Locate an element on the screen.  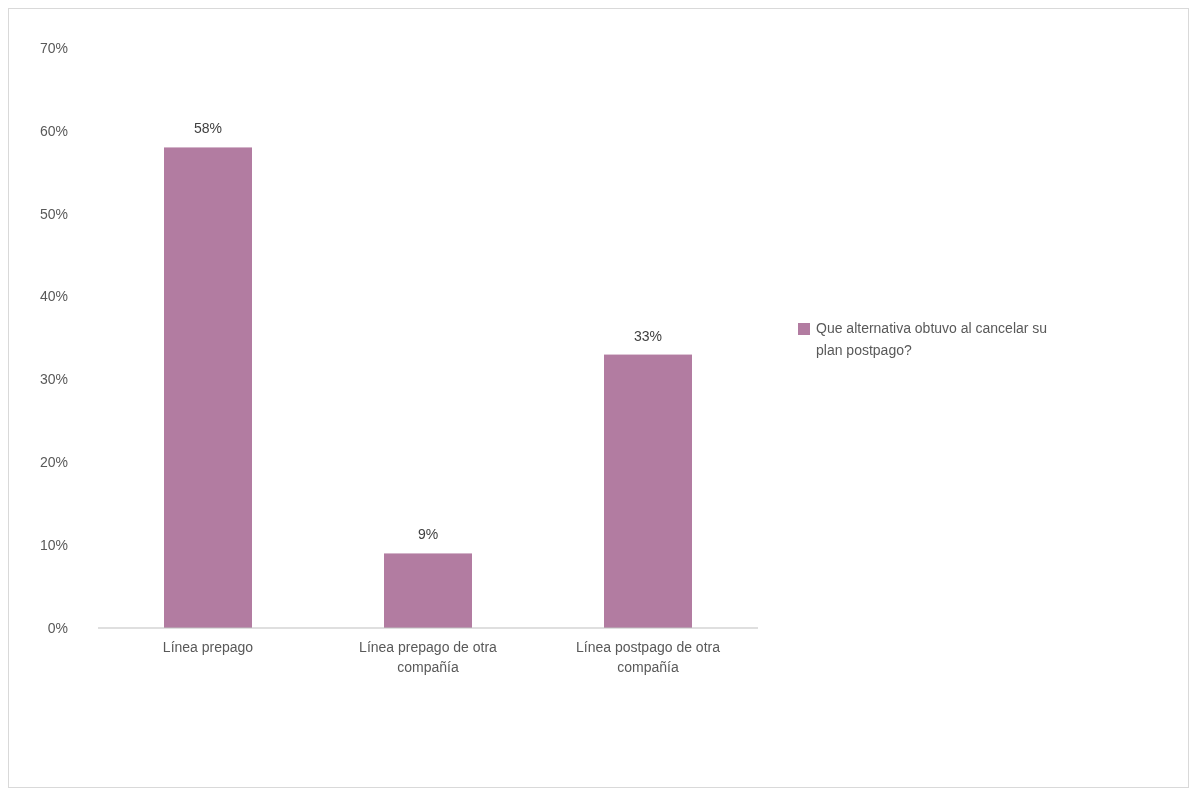
legend-label: Que alternativa obtuvo al cancelar su plan postpago? is located at coordinates (932, 339).